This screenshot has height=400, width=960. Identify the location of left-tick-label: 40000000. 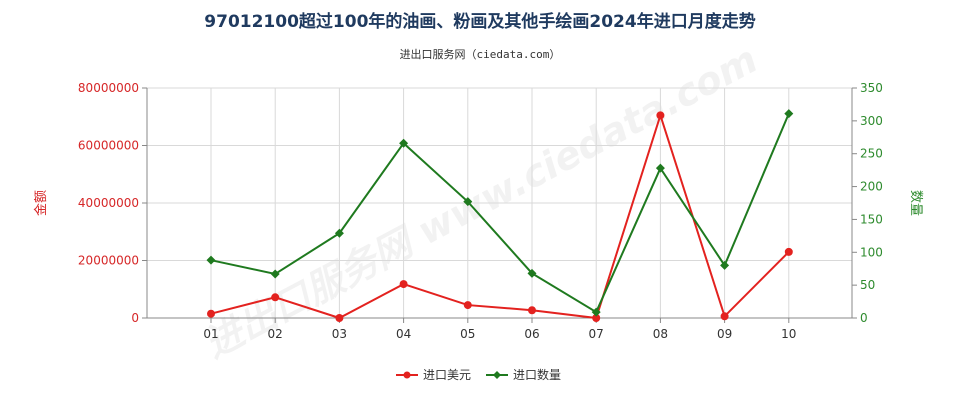
(108, 203).